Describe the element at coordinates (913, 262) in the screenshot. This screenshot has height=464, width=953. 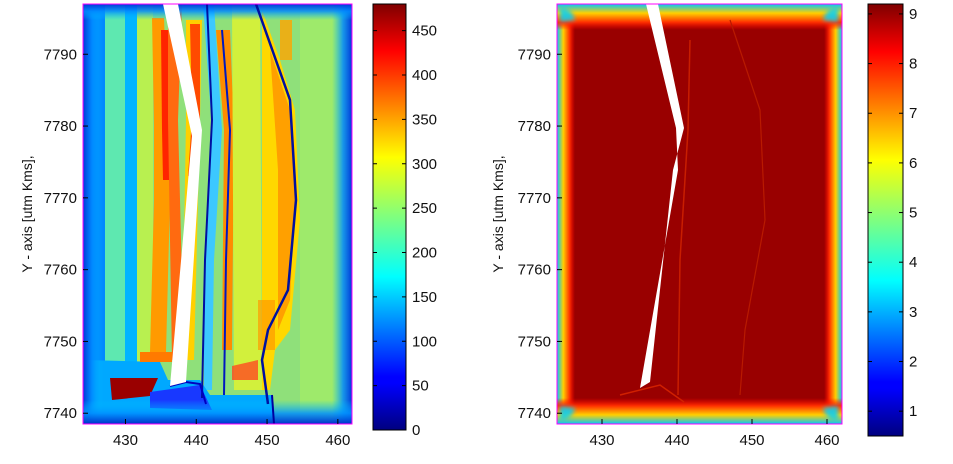
I see `colorbar-tick-label: 4` at that location.